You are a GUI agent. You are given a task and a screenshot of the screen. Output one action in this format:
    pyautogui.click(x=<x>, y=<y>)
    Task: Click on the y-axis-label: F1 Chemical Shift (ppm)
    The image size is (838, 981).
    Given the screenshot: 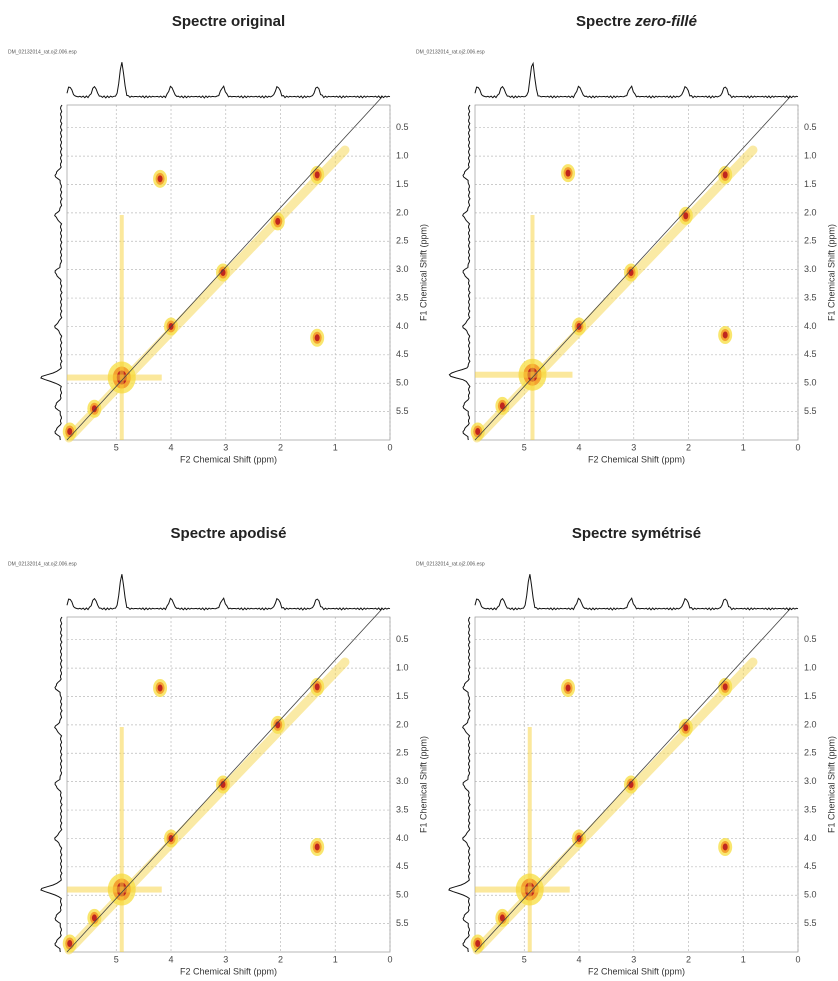 What is the action you would take?
    pyautogui.click(x=423, y=784)
    